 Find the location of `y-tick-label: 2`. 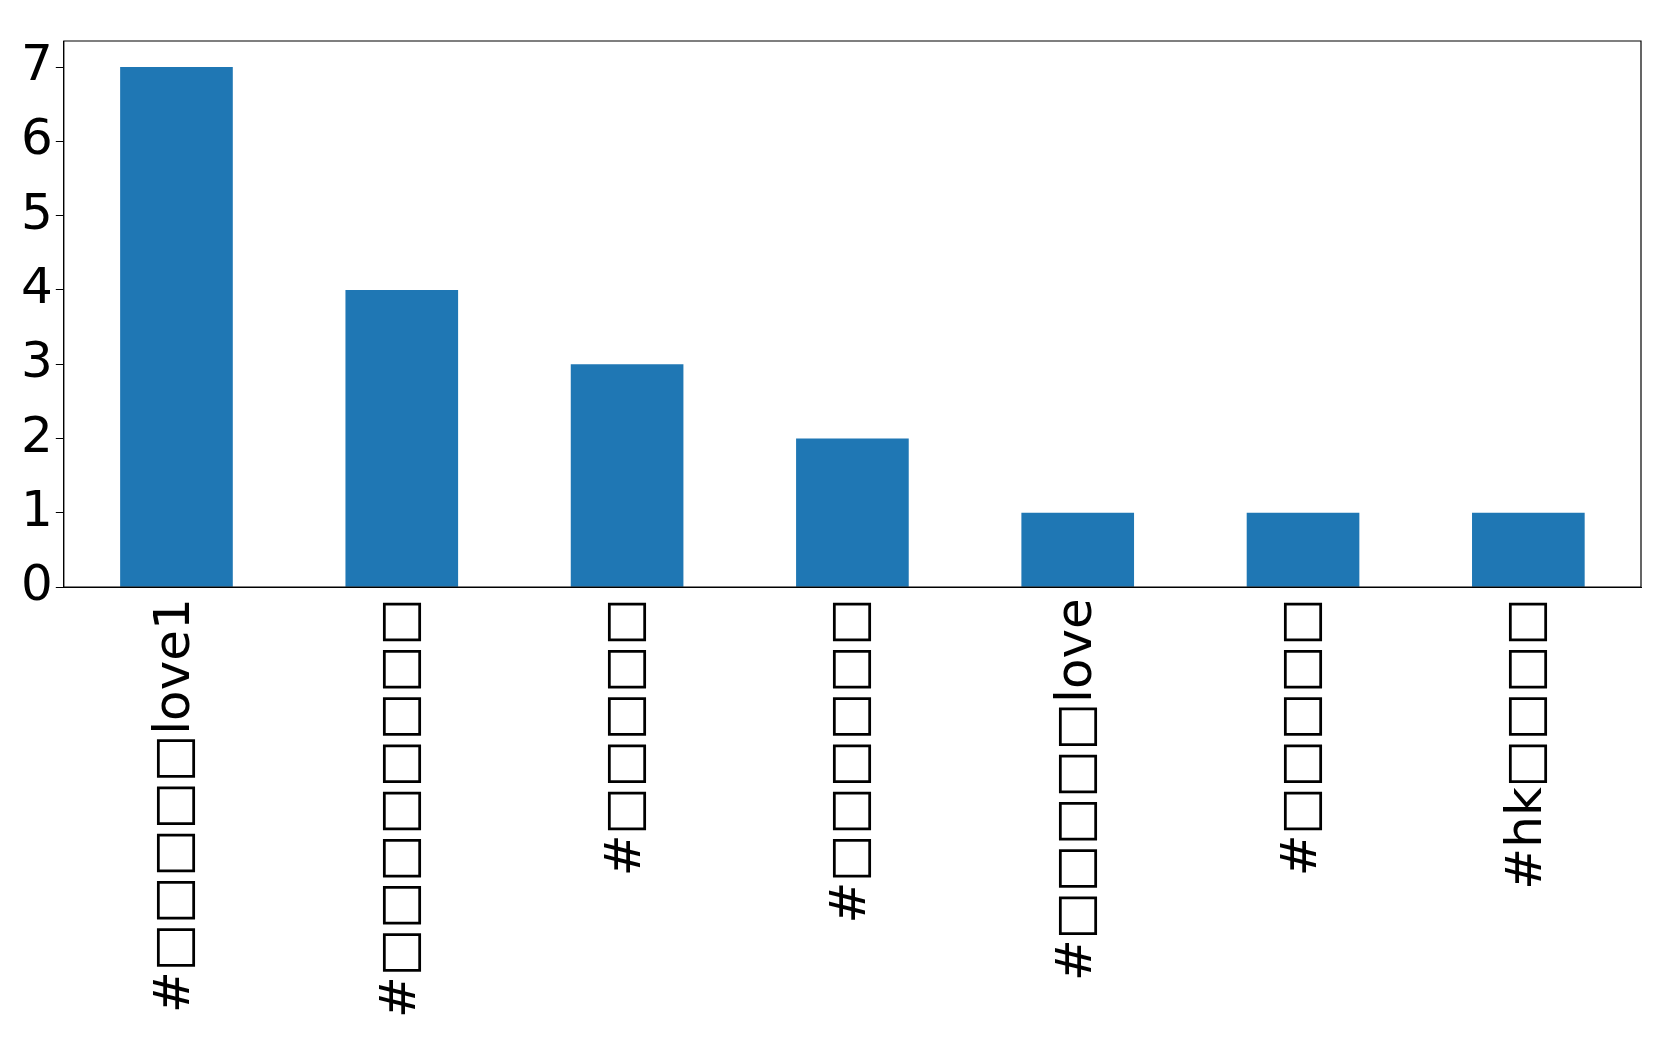

y-tick-label: 2 is located at coordinates (37, 434).